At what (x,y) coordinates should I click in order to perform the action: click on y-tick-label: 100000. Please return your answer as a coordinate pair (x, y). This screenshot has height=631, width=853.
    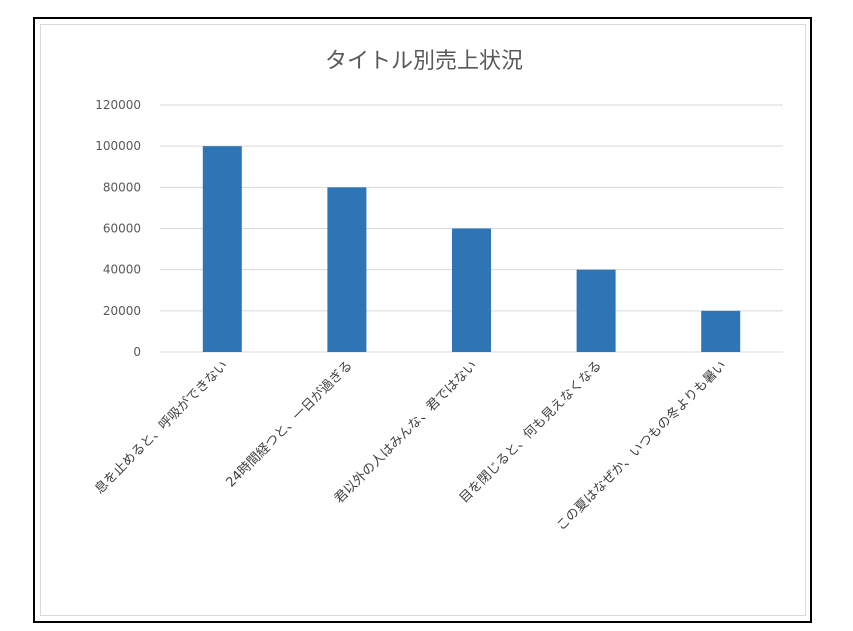
    Looking at the image, I should click on (118, 146).